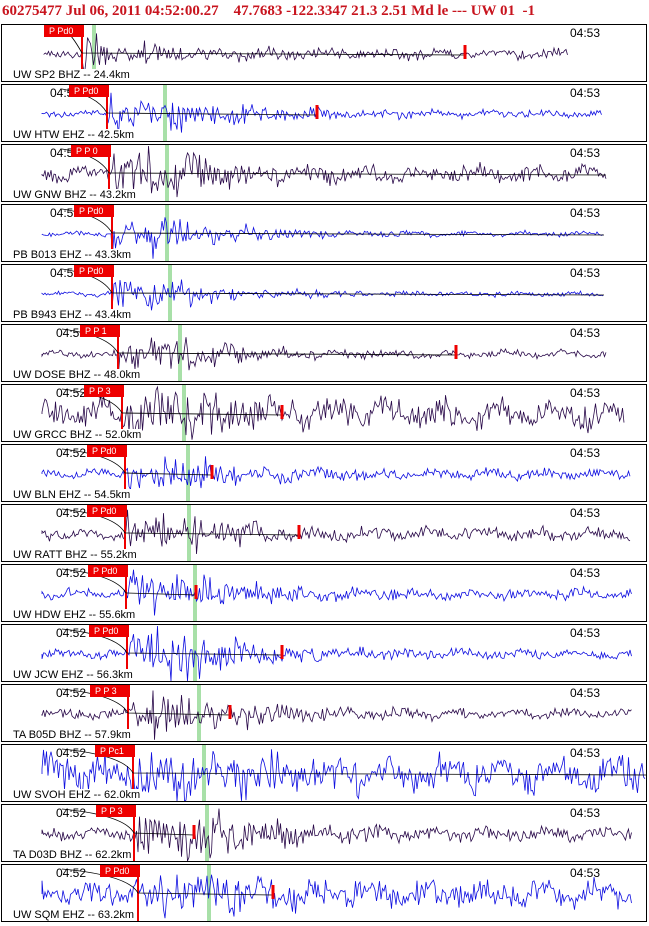  What do you see at coordinates (71, 75) in the screenshot?
I see `station-label: UW SP2 BHZ -- 24.4km` at bounding box center [71, 75].